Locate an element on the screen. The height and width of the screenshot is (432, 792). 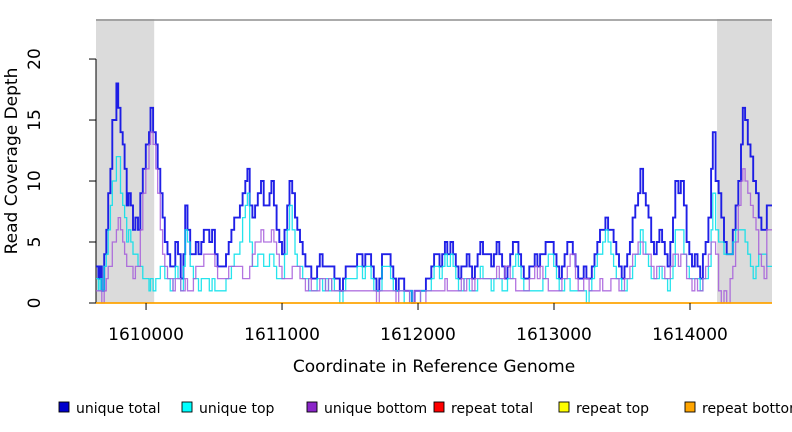
legend-swatch-repeat-bottom is located at coordinates (690, 407).